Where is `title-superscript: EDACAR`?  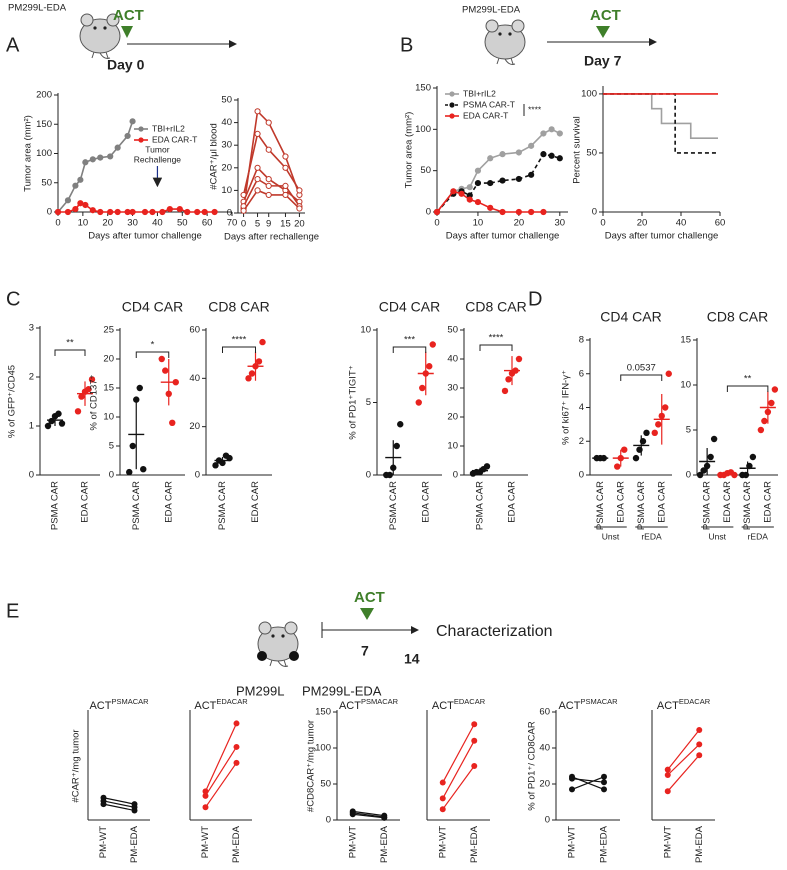
title-superscript: EDACAR is located at coordinates (695, 701).